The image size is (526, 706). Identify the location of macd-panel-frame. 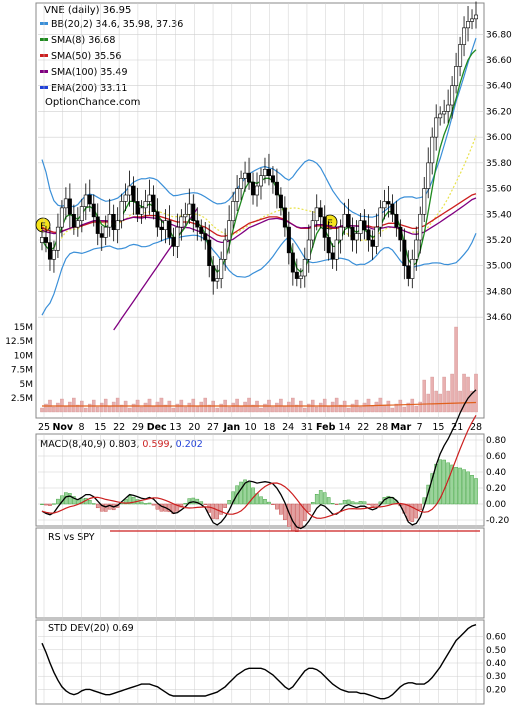
(260, 480).